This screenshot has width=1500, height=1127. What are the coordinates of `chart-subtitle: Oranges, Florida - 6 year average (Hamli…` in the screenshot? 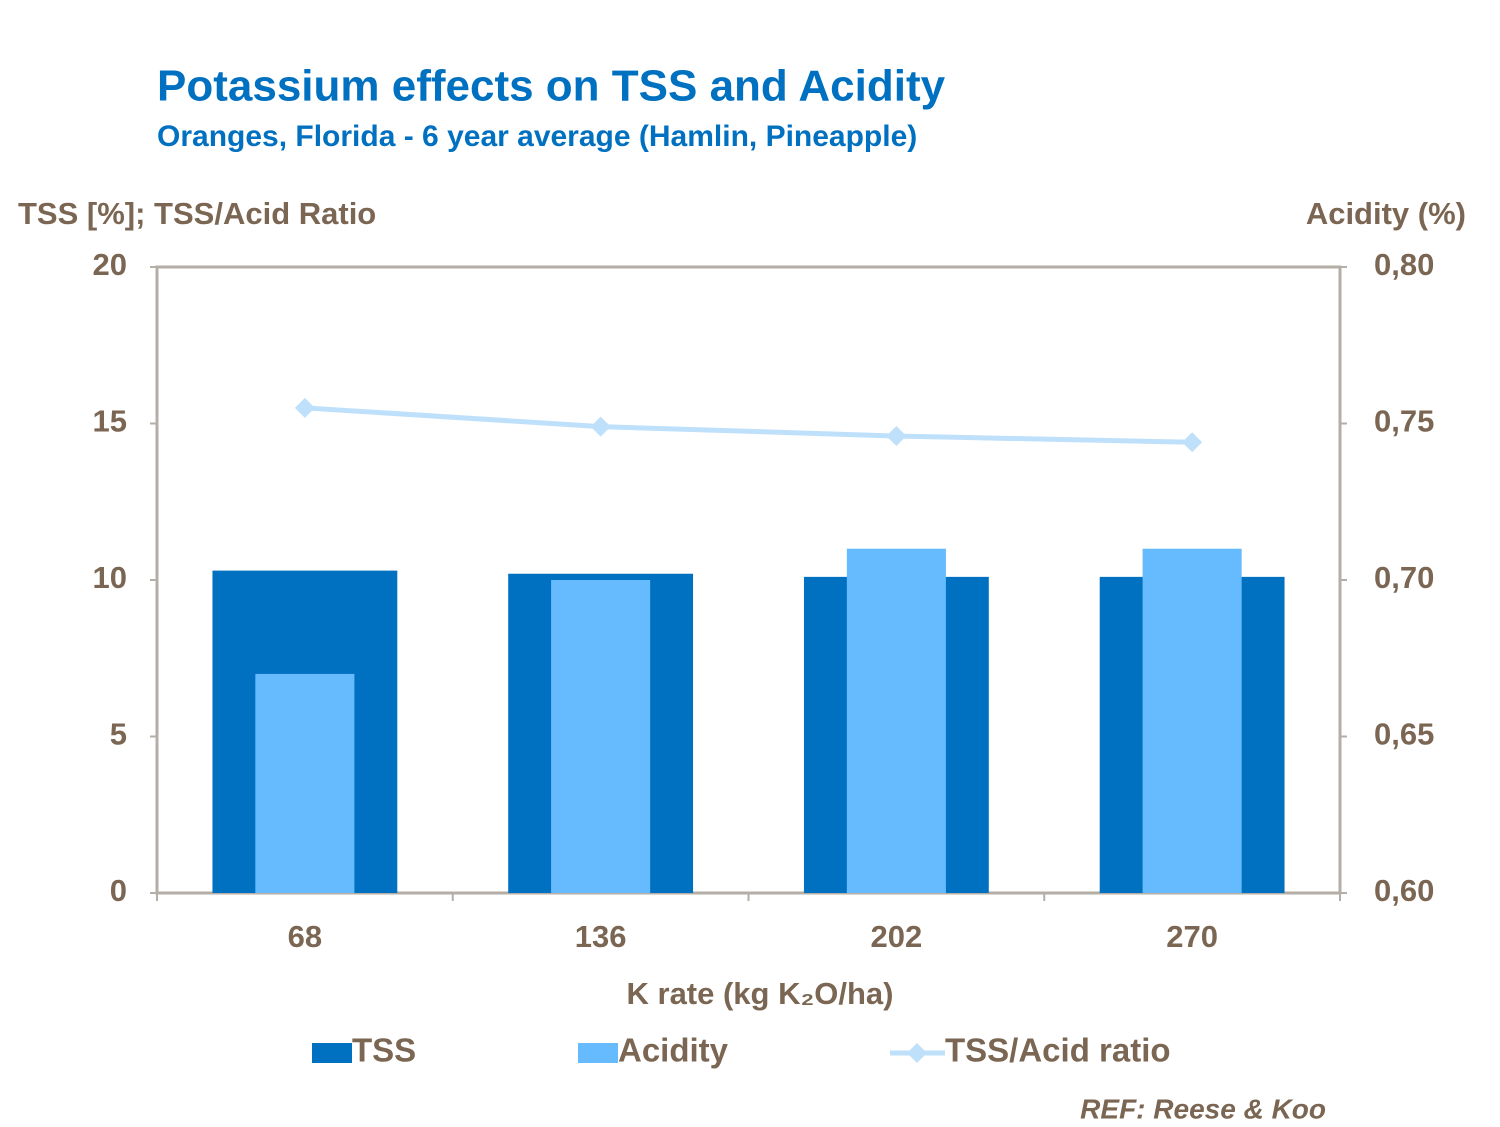 It's located at (537, 136).